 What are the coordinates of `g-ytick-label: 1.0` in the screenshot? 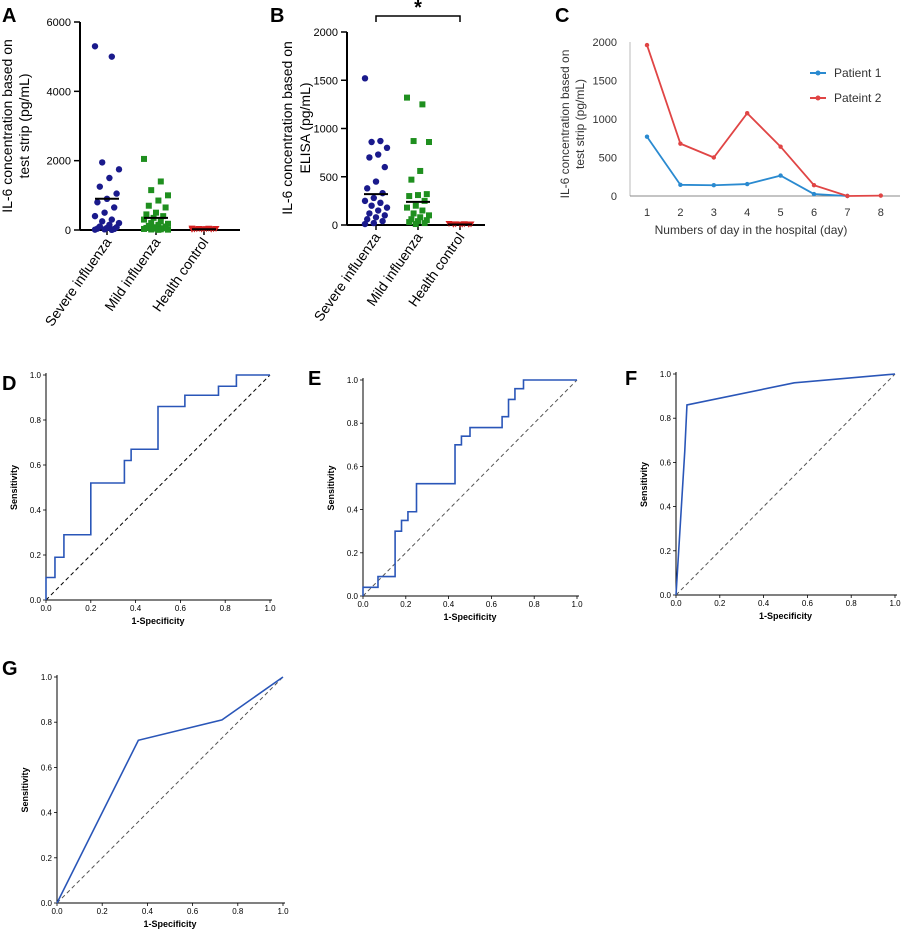 It's located at (47, 677).